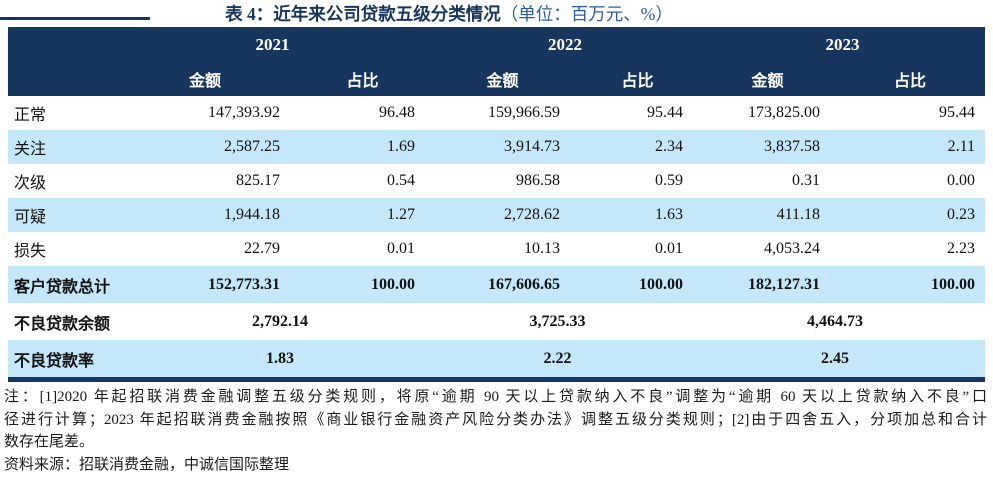 This screenshot has width=993, height=478. I want to click on cell-ratio-2021: 0.01, so click(401, 248).